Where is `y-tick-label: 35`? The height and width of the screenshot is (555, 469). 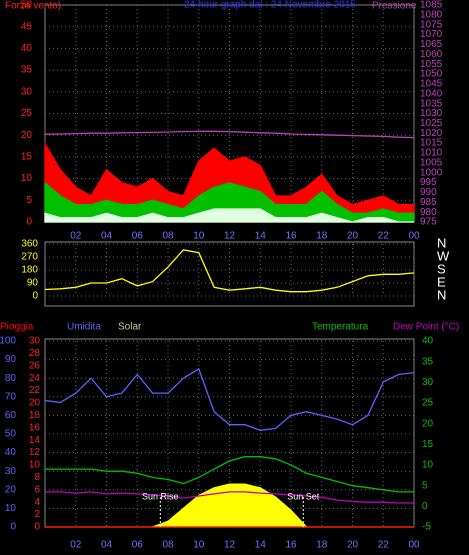 y-tick-label: 35 is located at coordinates (27, 70).